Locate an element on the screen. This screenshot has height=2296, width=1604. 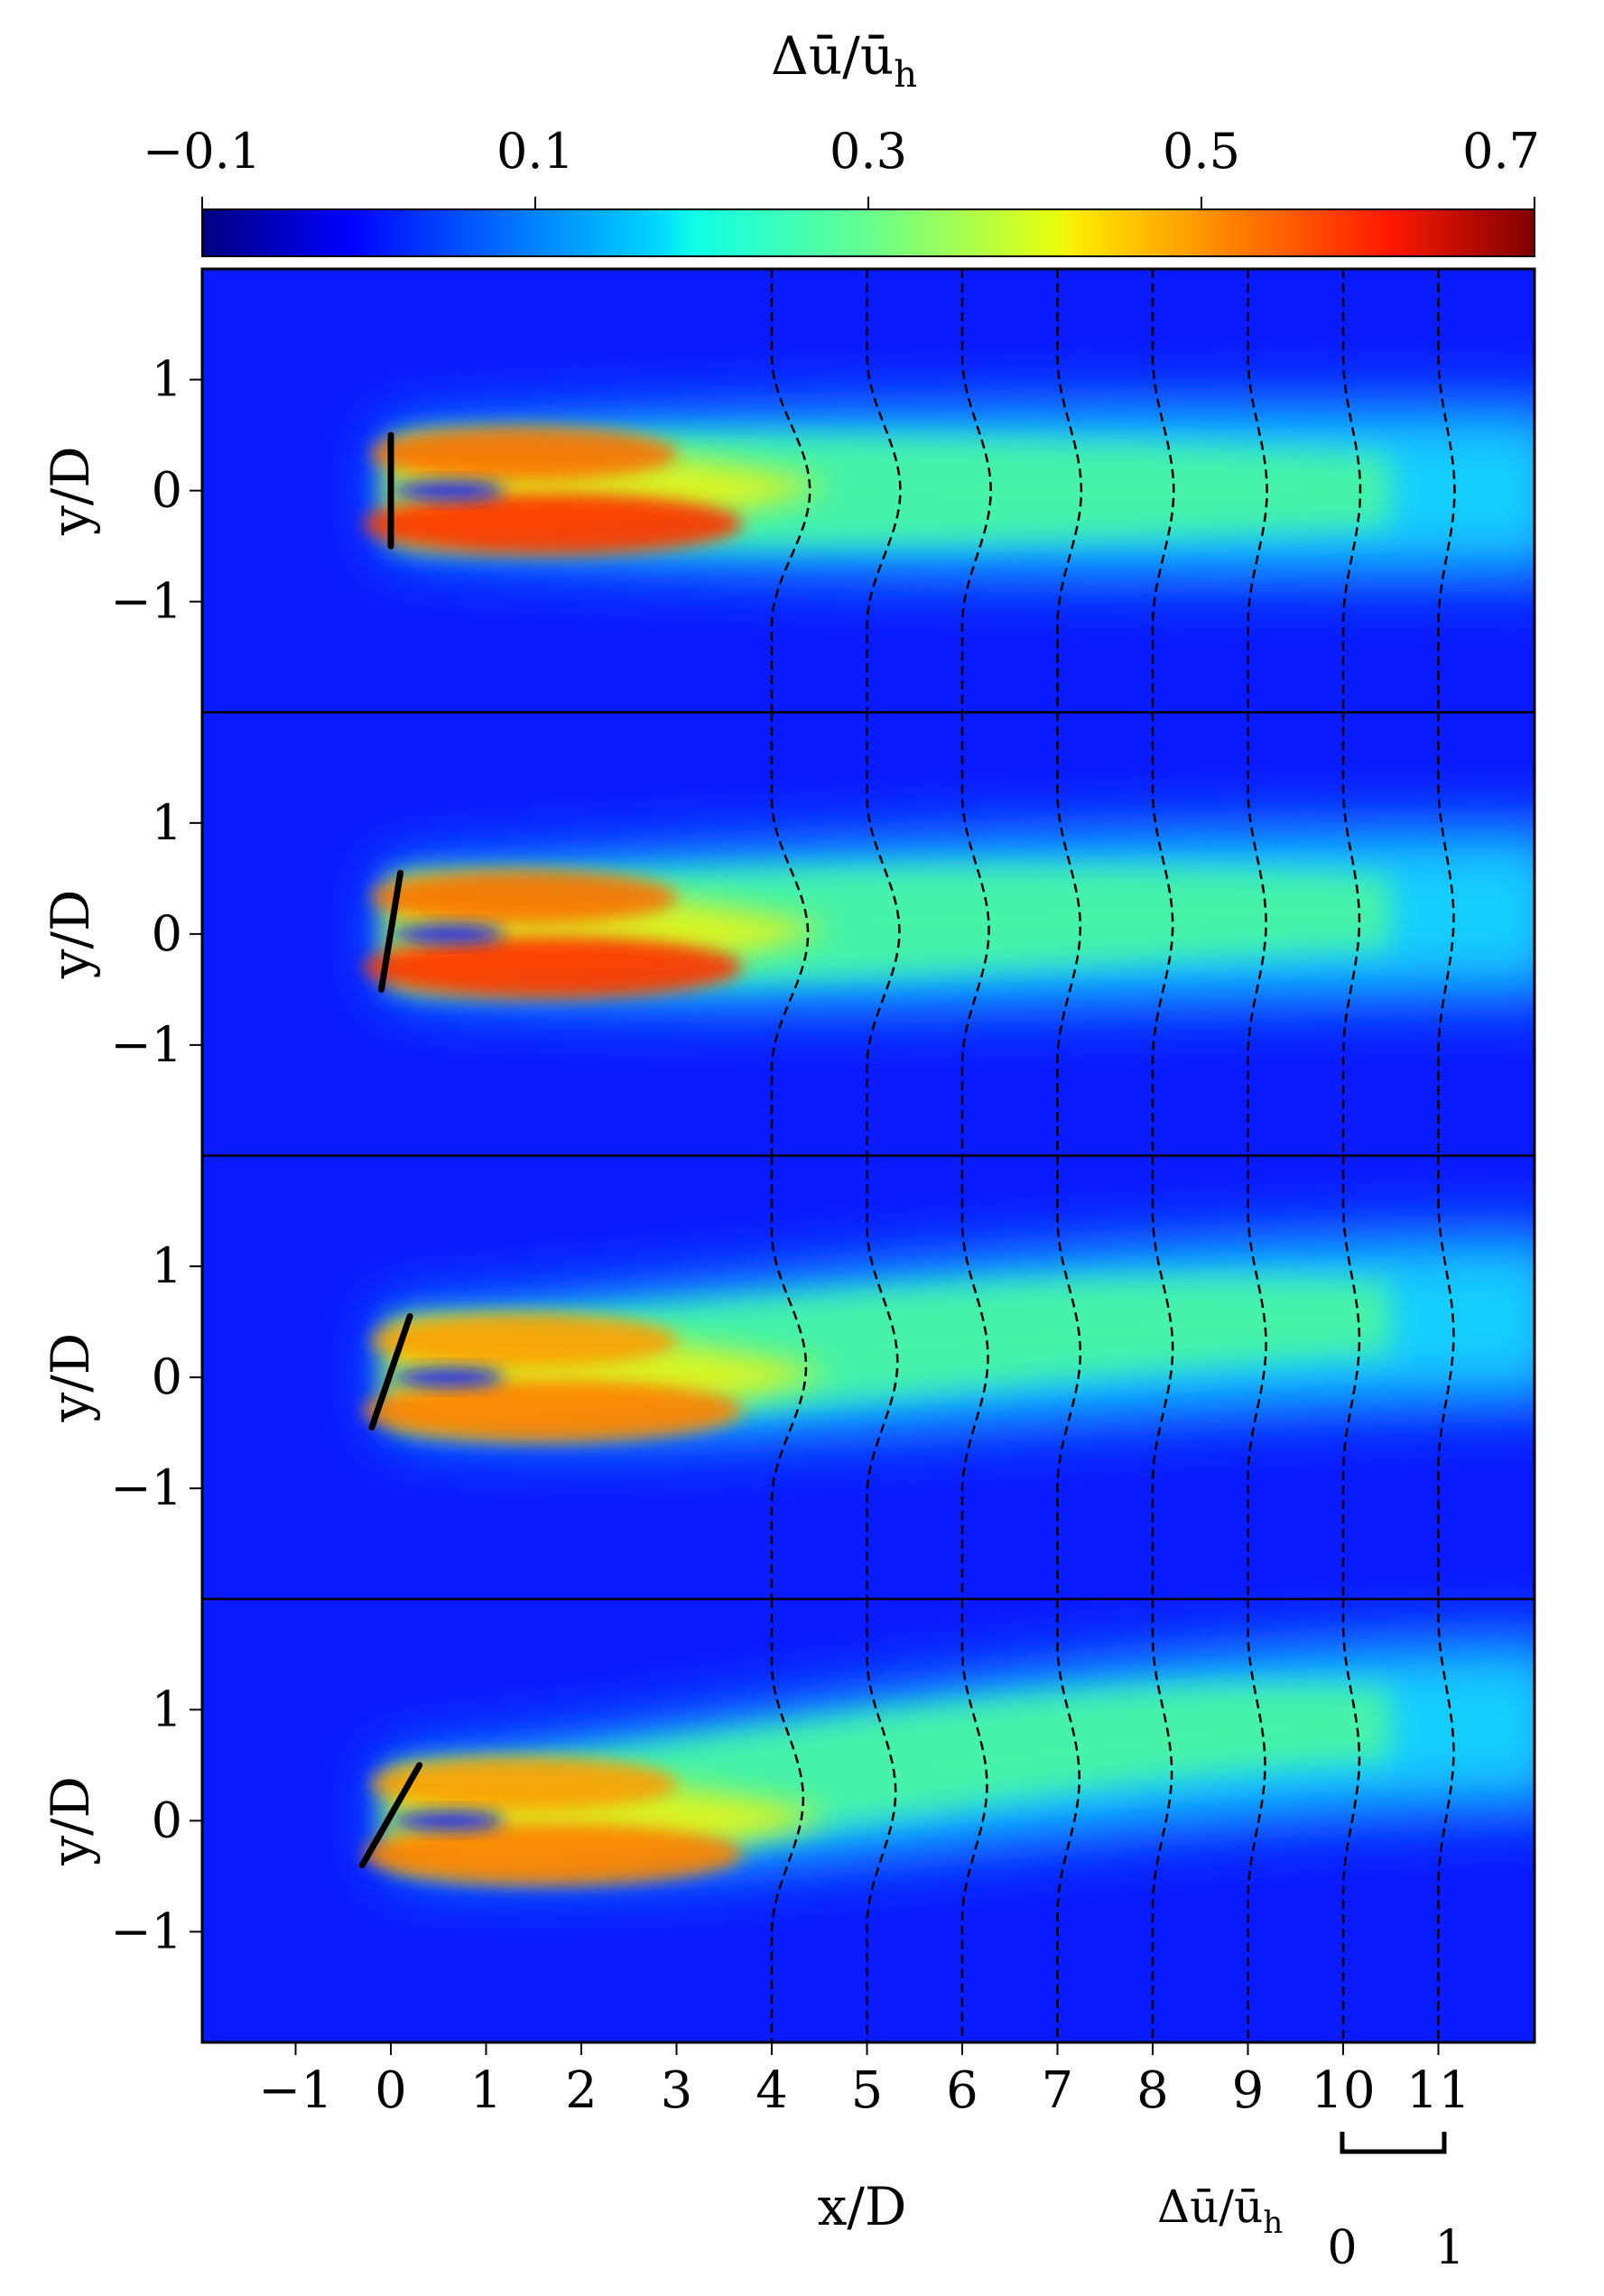
x-tick-label: 0 is located at coordinates (391, 2090).